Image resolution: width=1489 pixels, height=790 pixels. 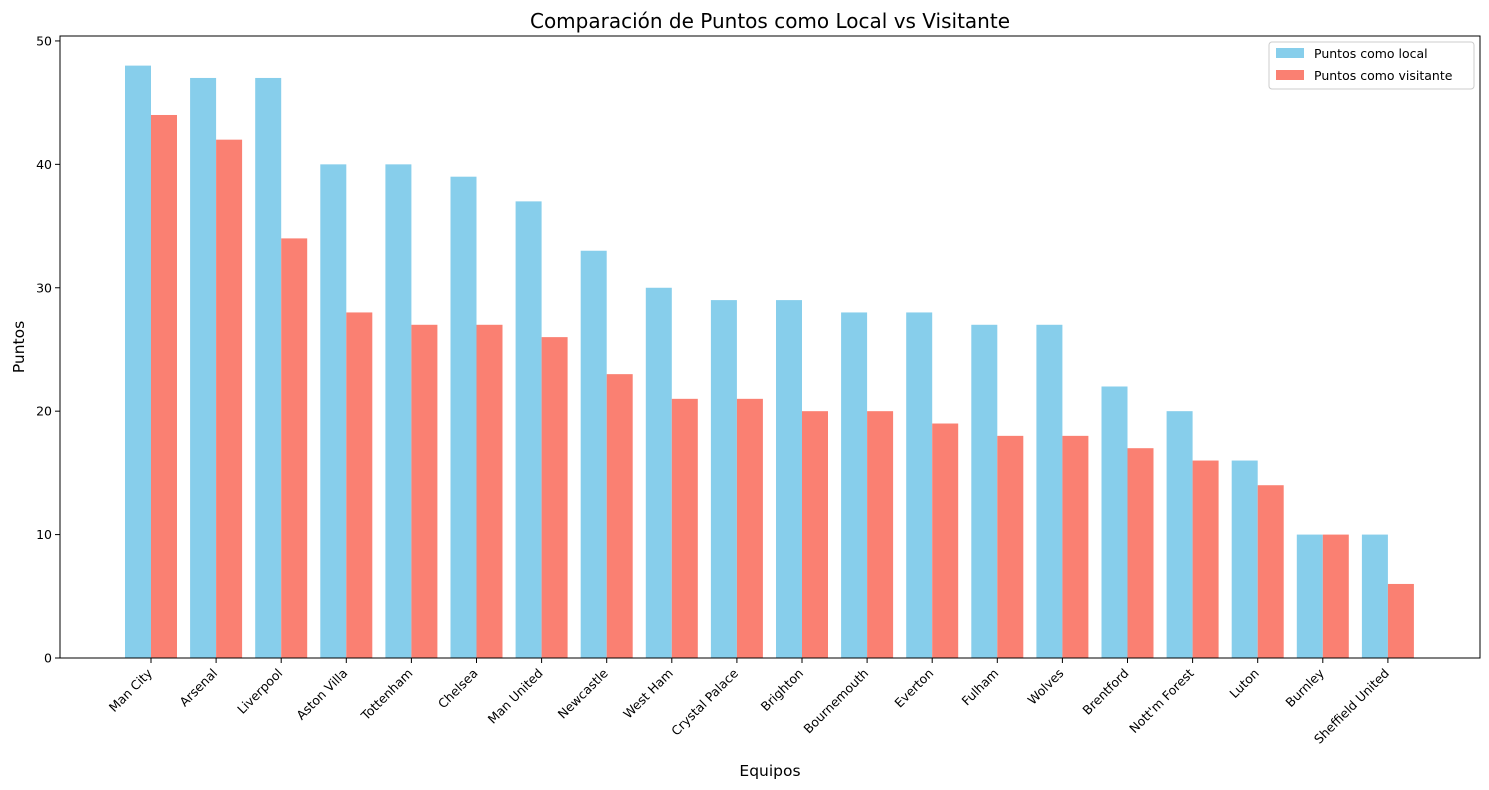 I want to click on legend-box, so click(x=1371, y=65).